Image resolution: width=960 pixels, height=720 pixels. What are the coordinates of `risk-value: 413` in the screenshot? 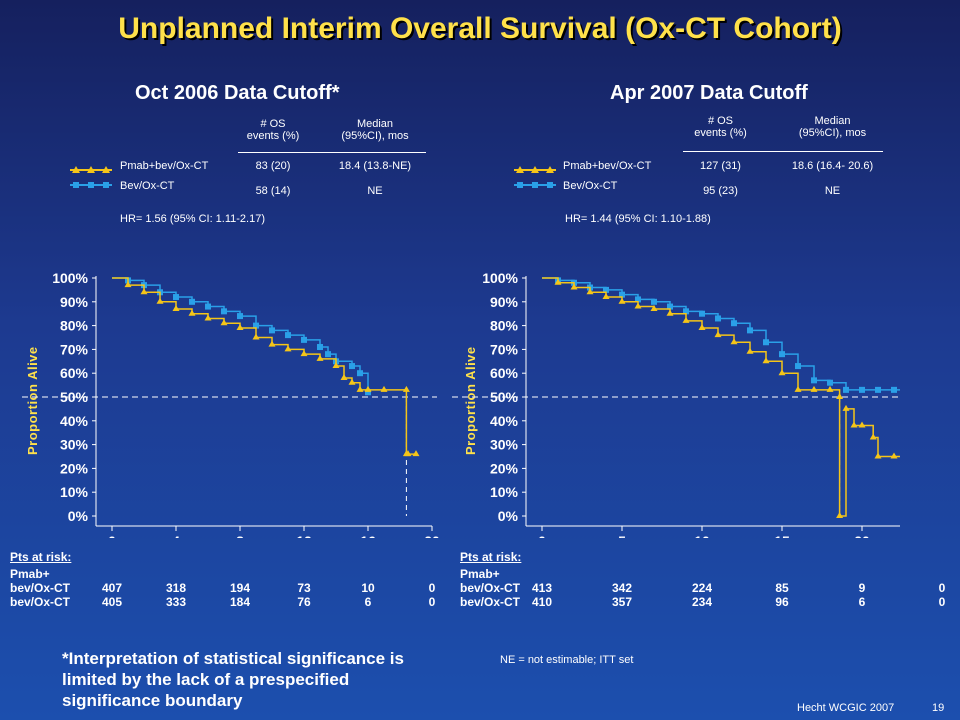 It's located at (542, 588).